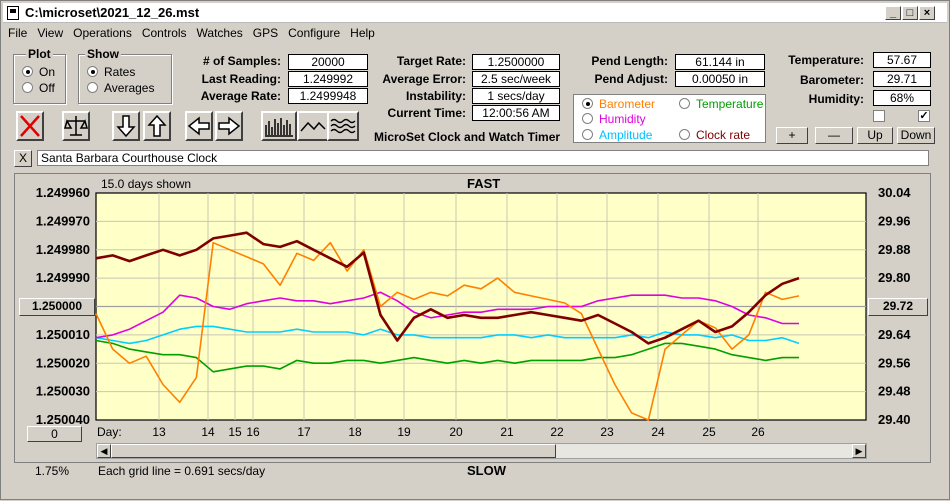  Describe the element at coordinates (362, 33) in the screenshot. I see `menu-help: Help` at that location.